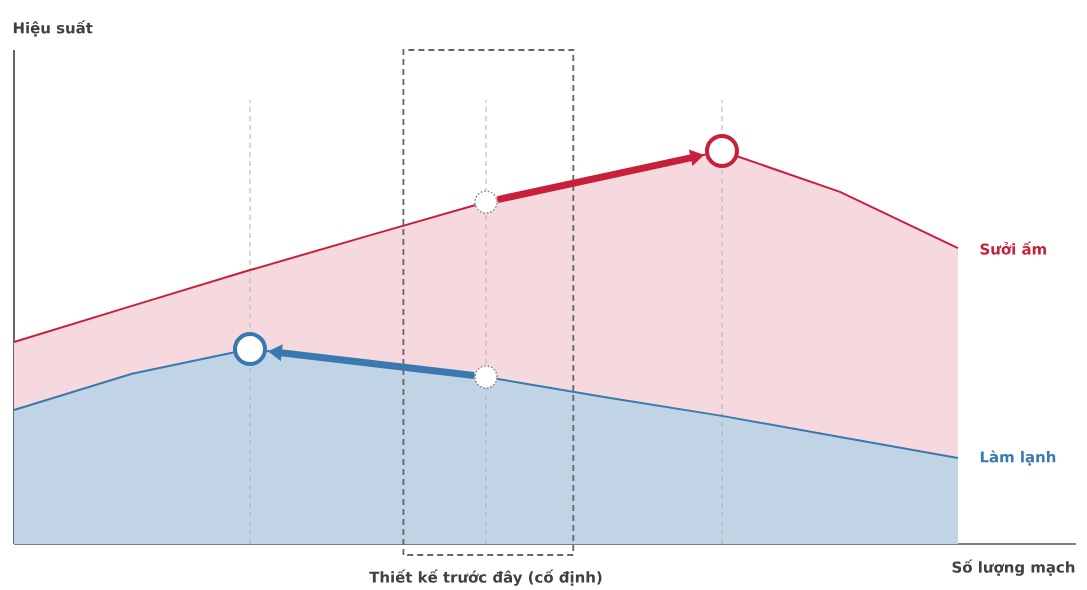 The width and height of the screenshot is (1087, 590). I want to click on series-label: Sưởi ấm, so click(1013, 248).